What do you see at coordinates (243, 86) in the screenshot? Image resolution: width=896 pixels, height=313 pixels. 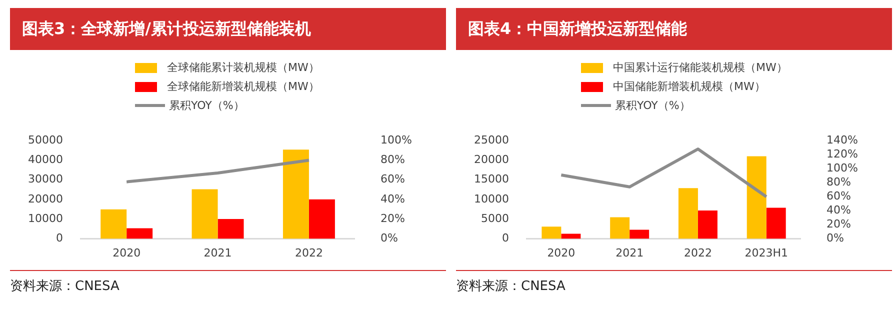 I see `legend-label: 全球储能新增装机规模（MW）` at bounding box center [243, 86].